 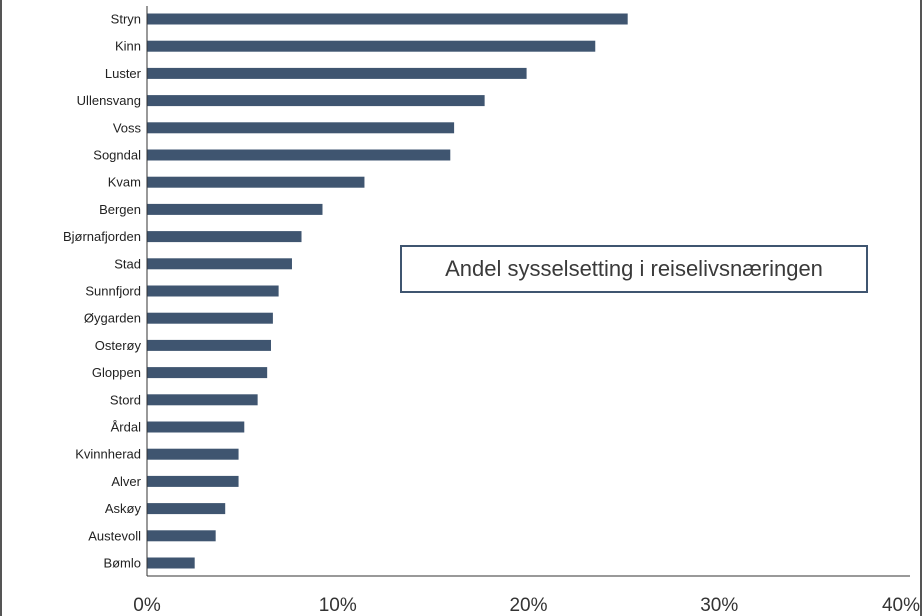 I want to click on bar-askoy, so click(x=186, y=509).